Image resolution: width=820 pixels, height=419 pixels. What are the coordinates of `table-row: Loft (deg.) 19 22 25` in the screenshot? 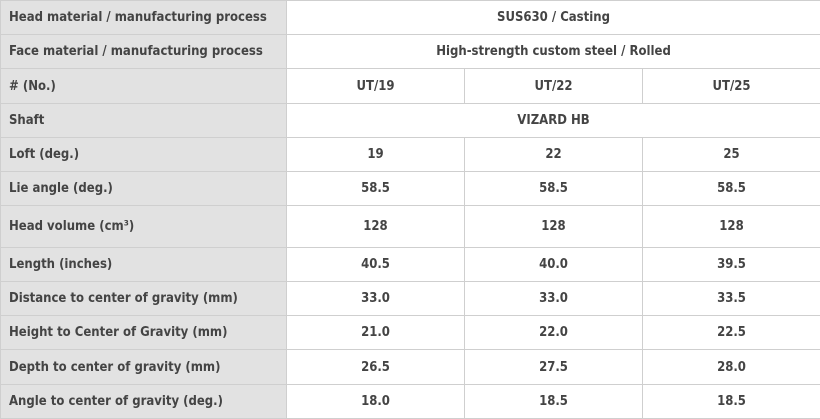 It's located at (410, 154).